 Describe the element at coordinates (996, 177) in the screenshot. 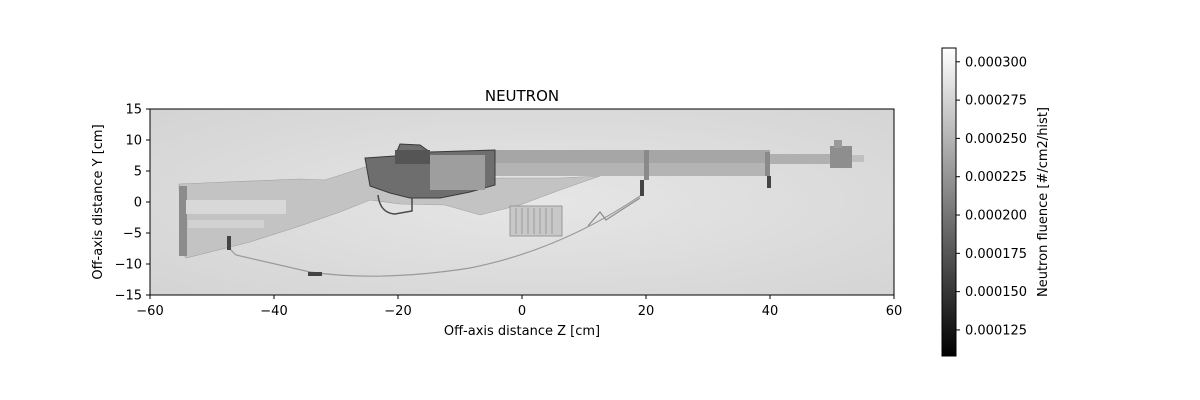

I see `colorbar-tick-label: 0.000225` at that location.